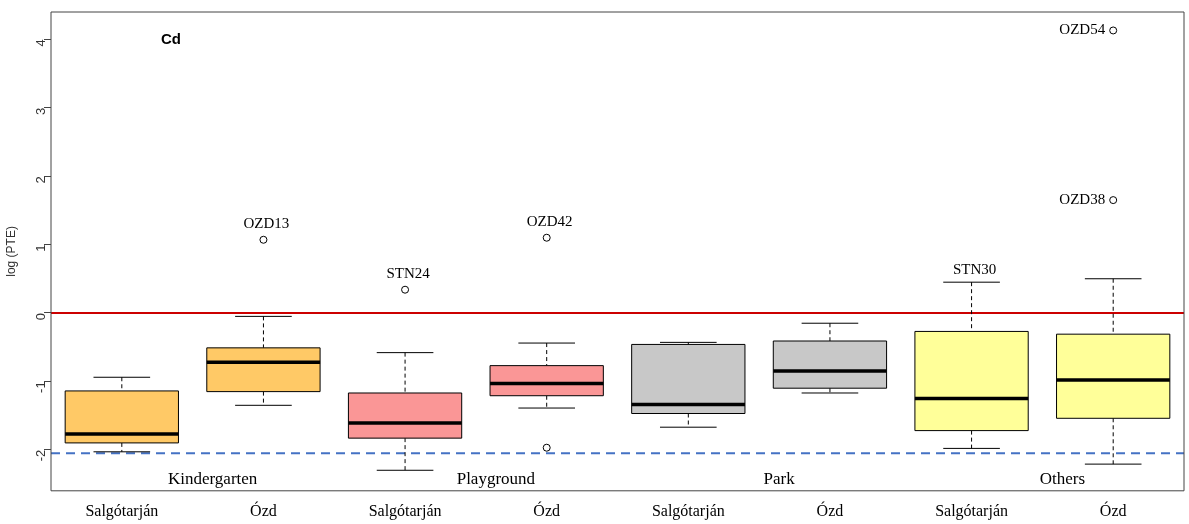 The image size is (1189, 524). What do you see at coordinates (10, 251) in the screenshot?
I see `y-axis-title: log (PTE)` at bounding box center [10, 251].